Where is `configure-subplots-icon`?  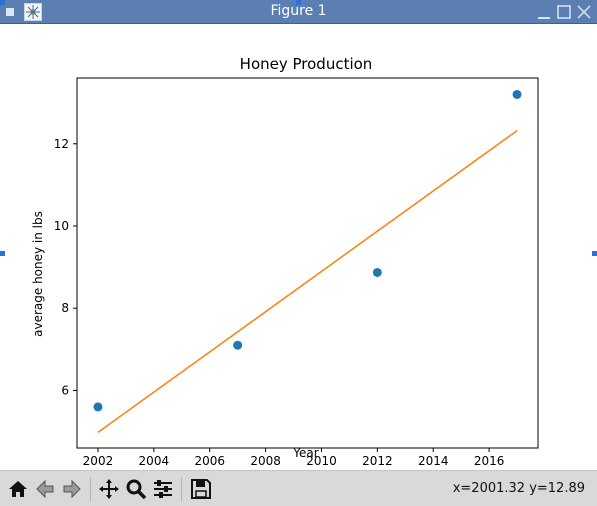 configure-subplots-icon is located at coordinates (163, 489).